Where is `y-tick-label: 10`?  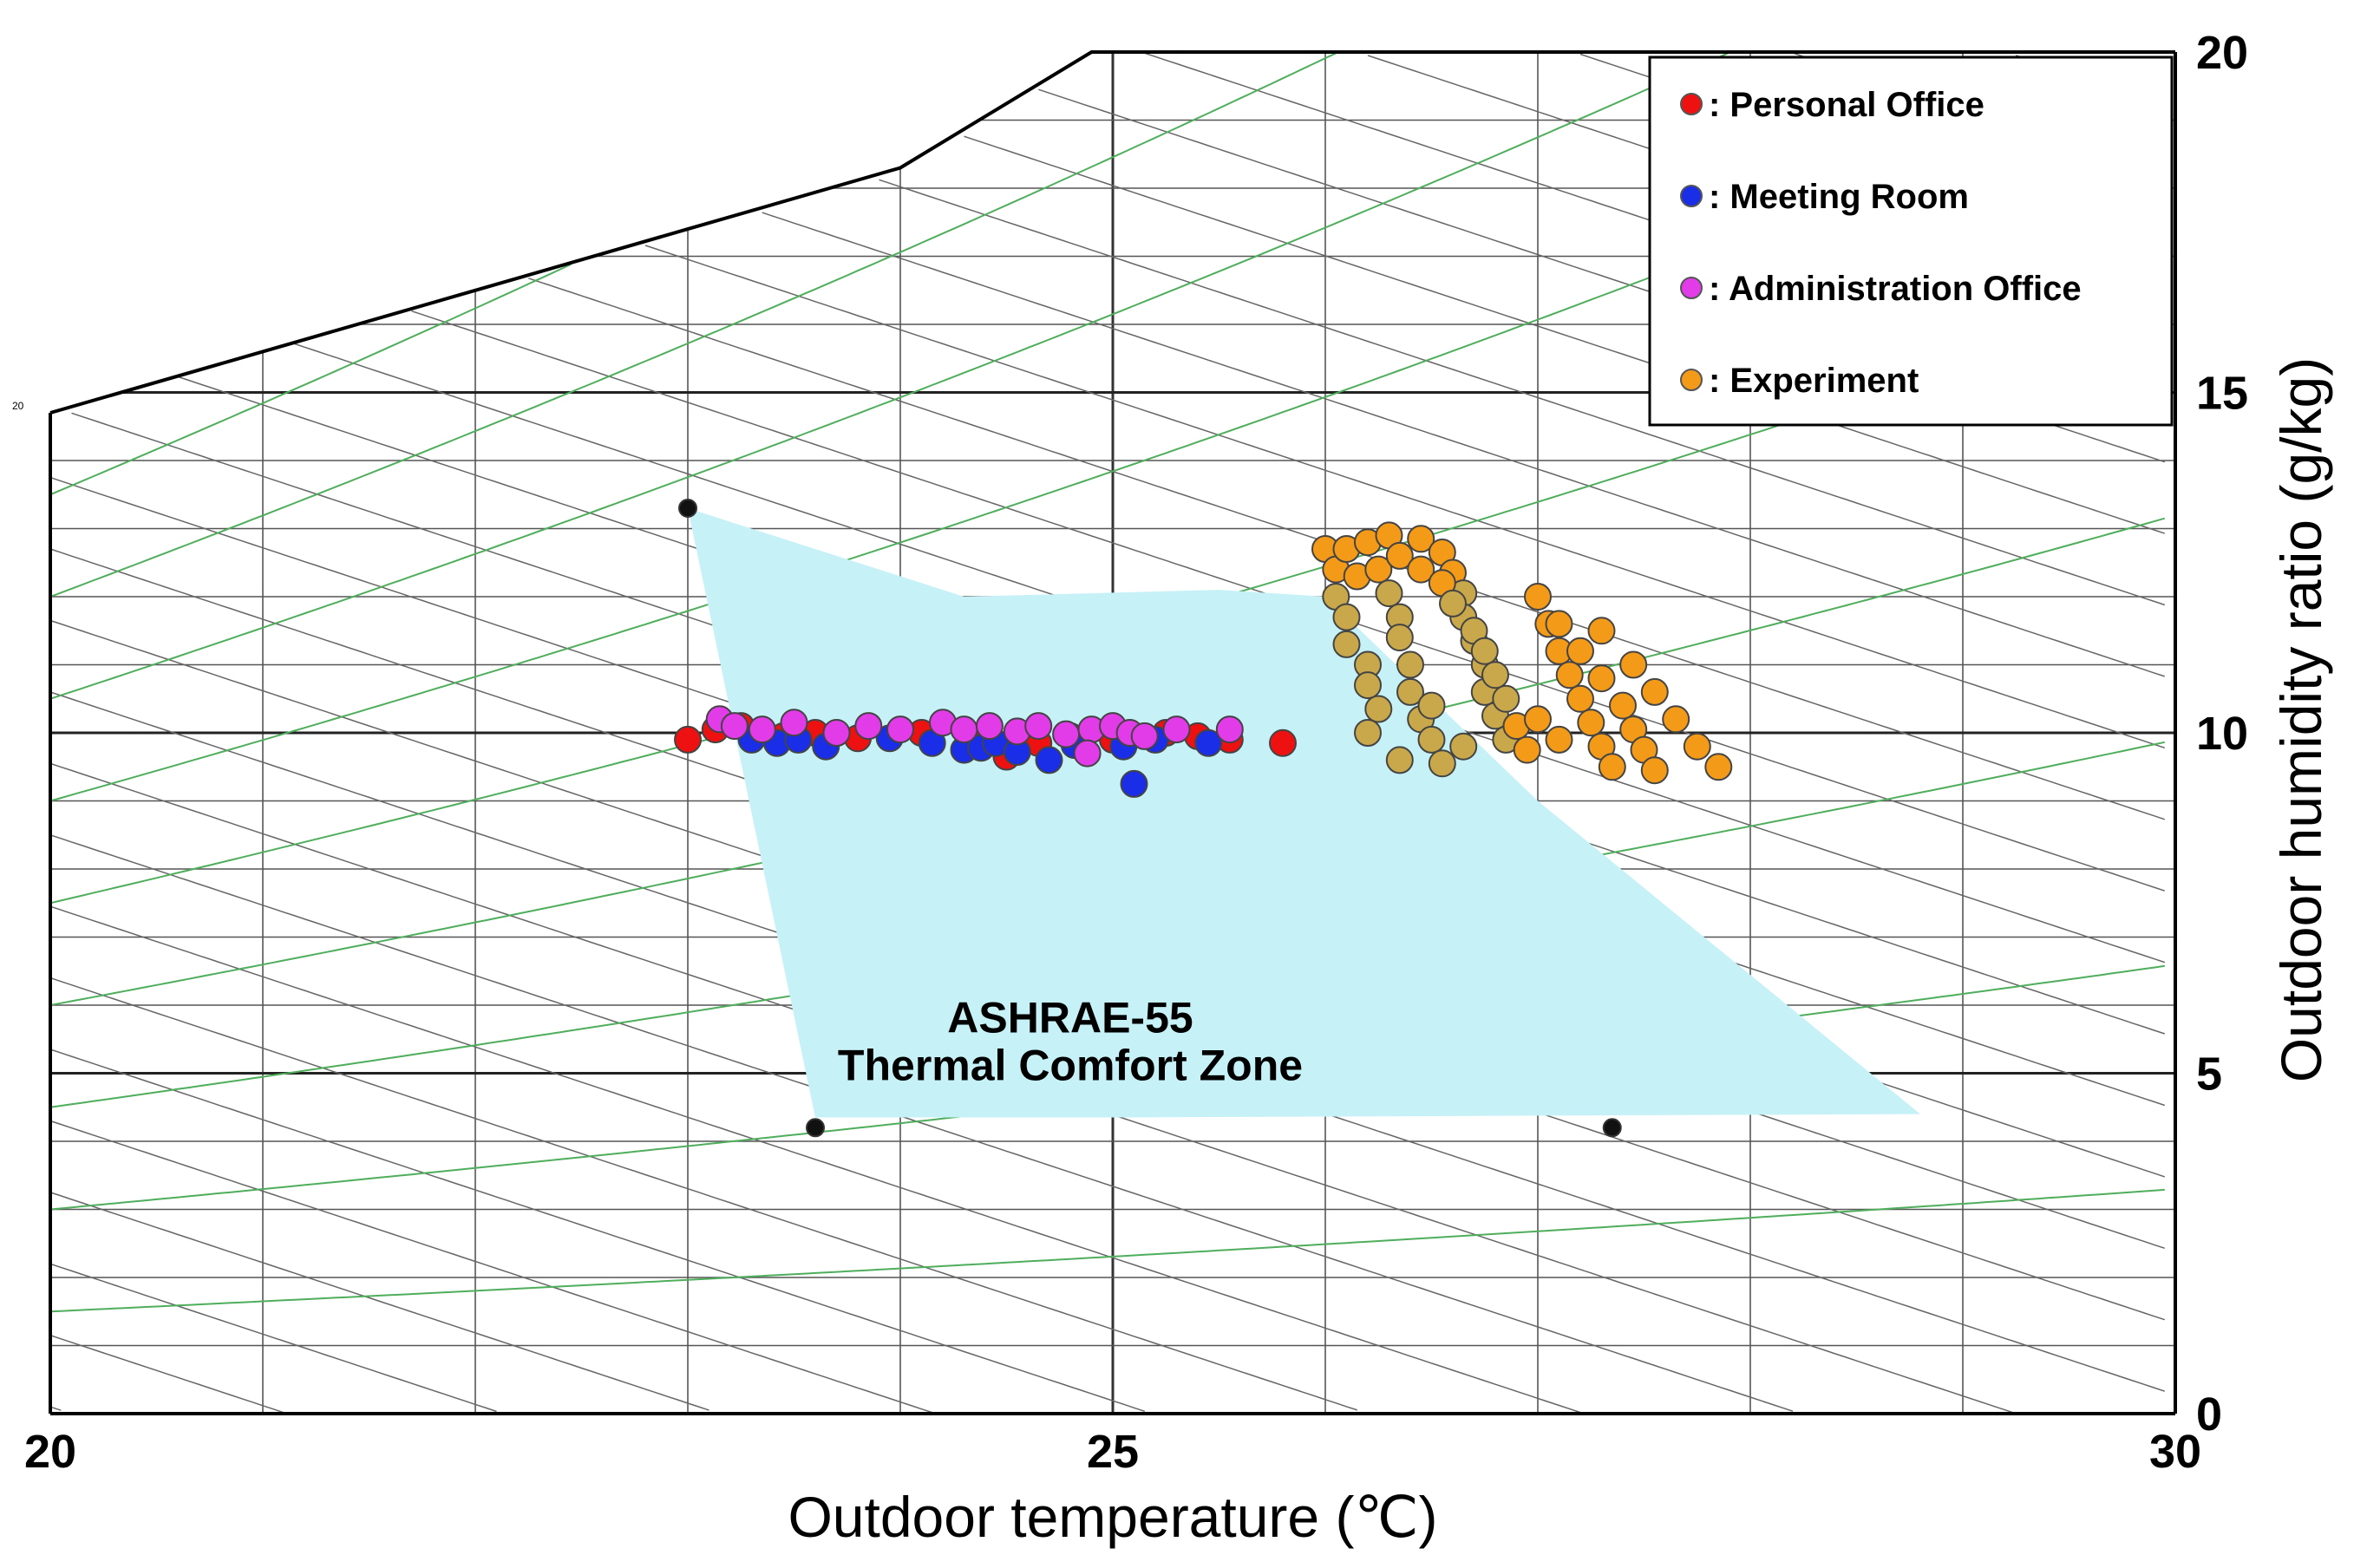
y-tick-label: 10 is located at coordinates (2222, 734).